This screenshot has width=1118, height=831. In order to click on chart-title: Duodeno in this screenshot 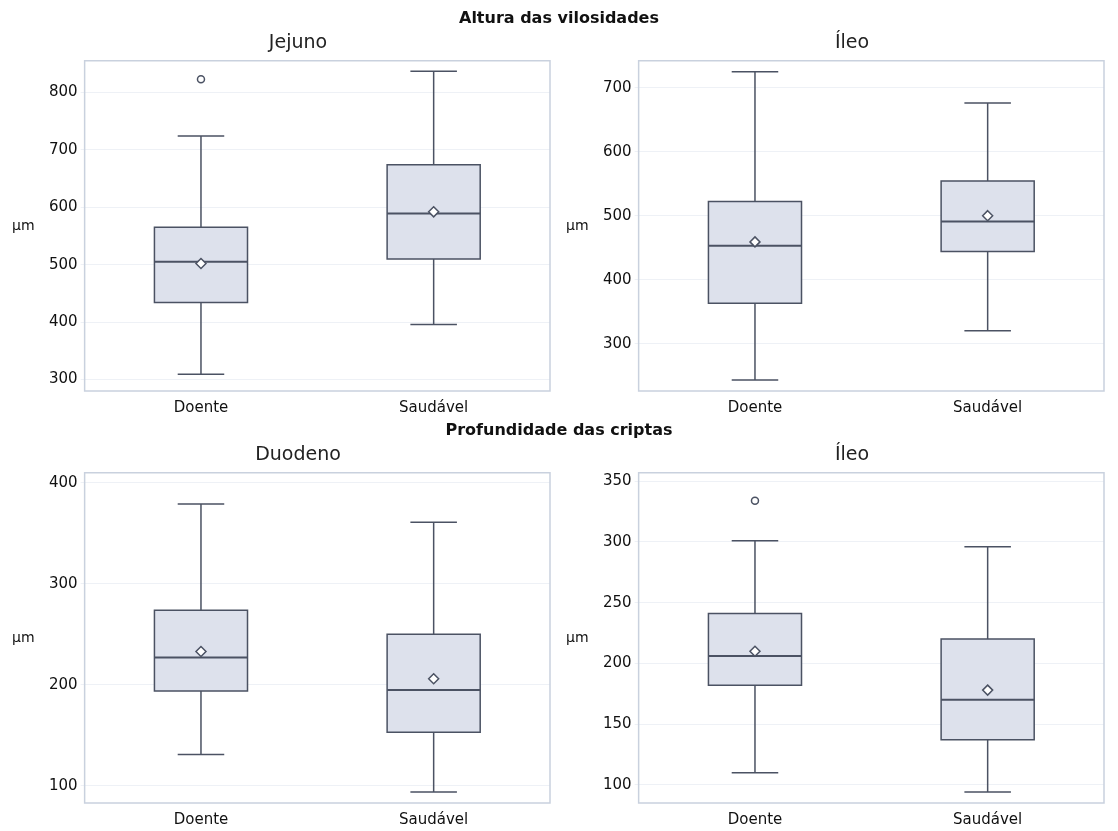, I will do `click(298, 453)`.